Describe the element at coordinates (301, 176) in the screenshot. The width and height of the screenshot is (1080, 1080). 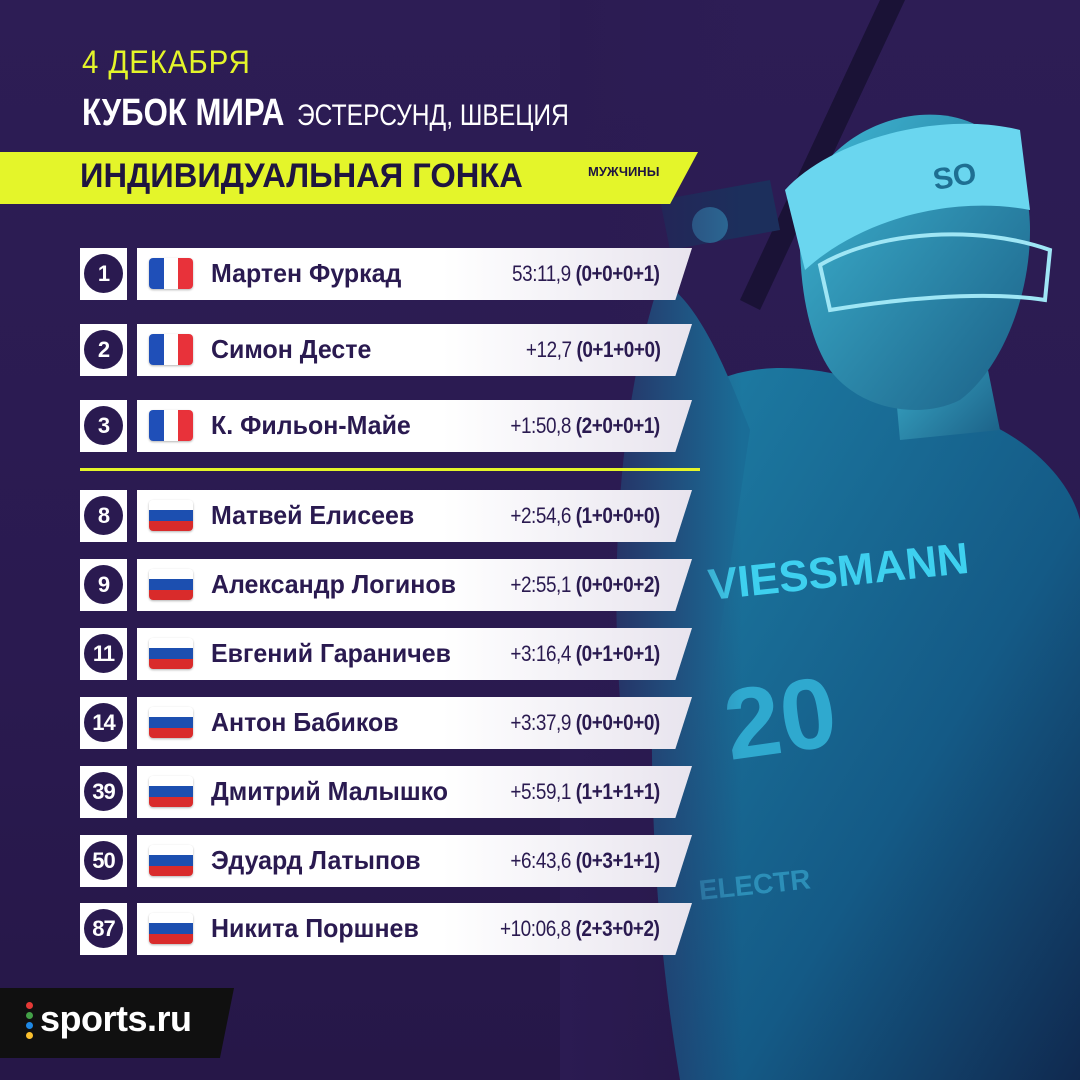
I see `race-title: ИНДИВИДУАЛЬНАЯ ГОНКА` at that location.